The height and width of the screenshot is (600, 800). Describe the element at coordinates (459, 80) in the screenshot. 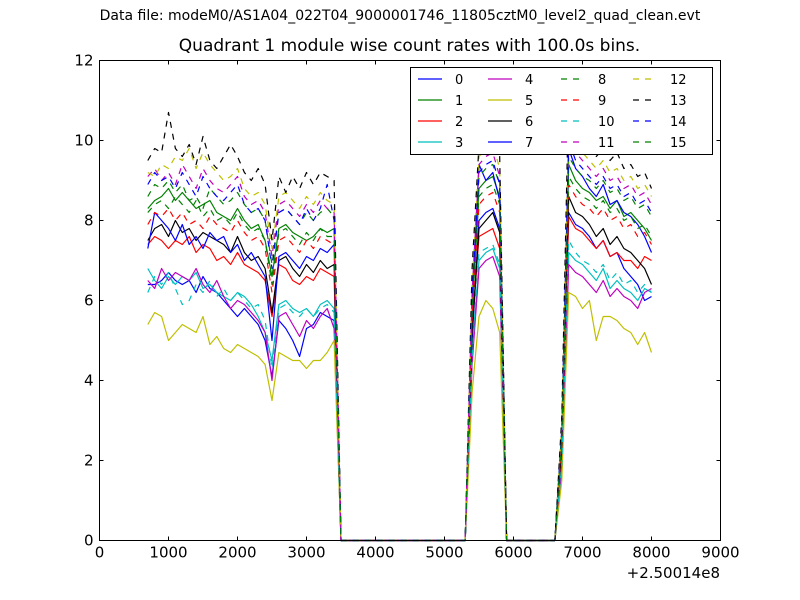

I see `legend-label-0: 0` at that location.